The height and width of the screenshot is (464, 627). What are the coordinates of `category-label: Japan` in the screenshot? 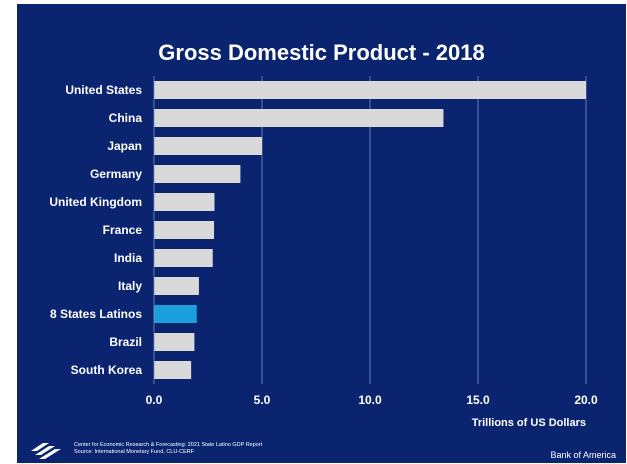 It's located at (124, 146).